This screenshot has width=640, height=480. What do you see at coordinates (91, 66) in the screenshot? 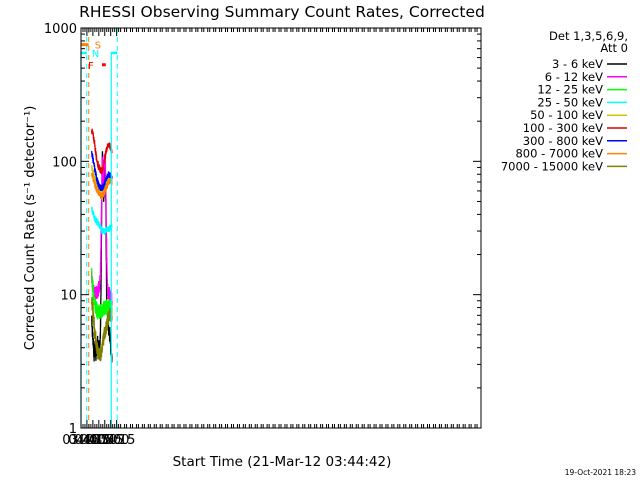
I see `f-flag-label: F` at bounding box center [91, 66].